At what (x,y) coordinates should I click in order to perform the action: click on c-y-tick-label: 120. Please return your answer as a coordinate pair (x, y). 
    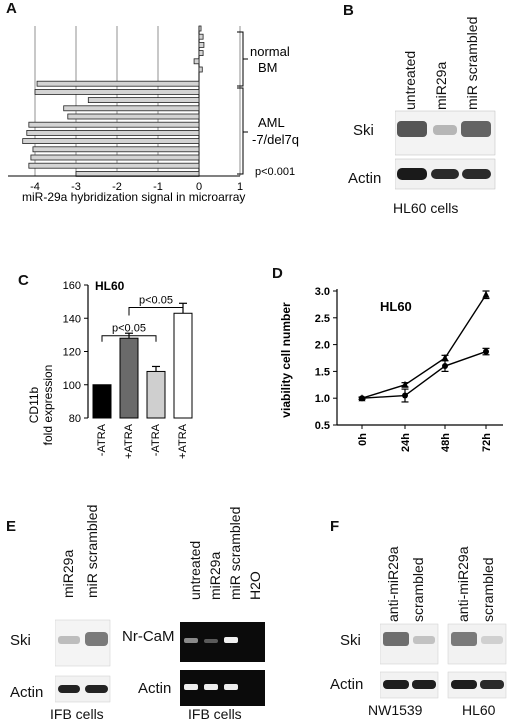
    Looking at the image, I should click on (72, 353).